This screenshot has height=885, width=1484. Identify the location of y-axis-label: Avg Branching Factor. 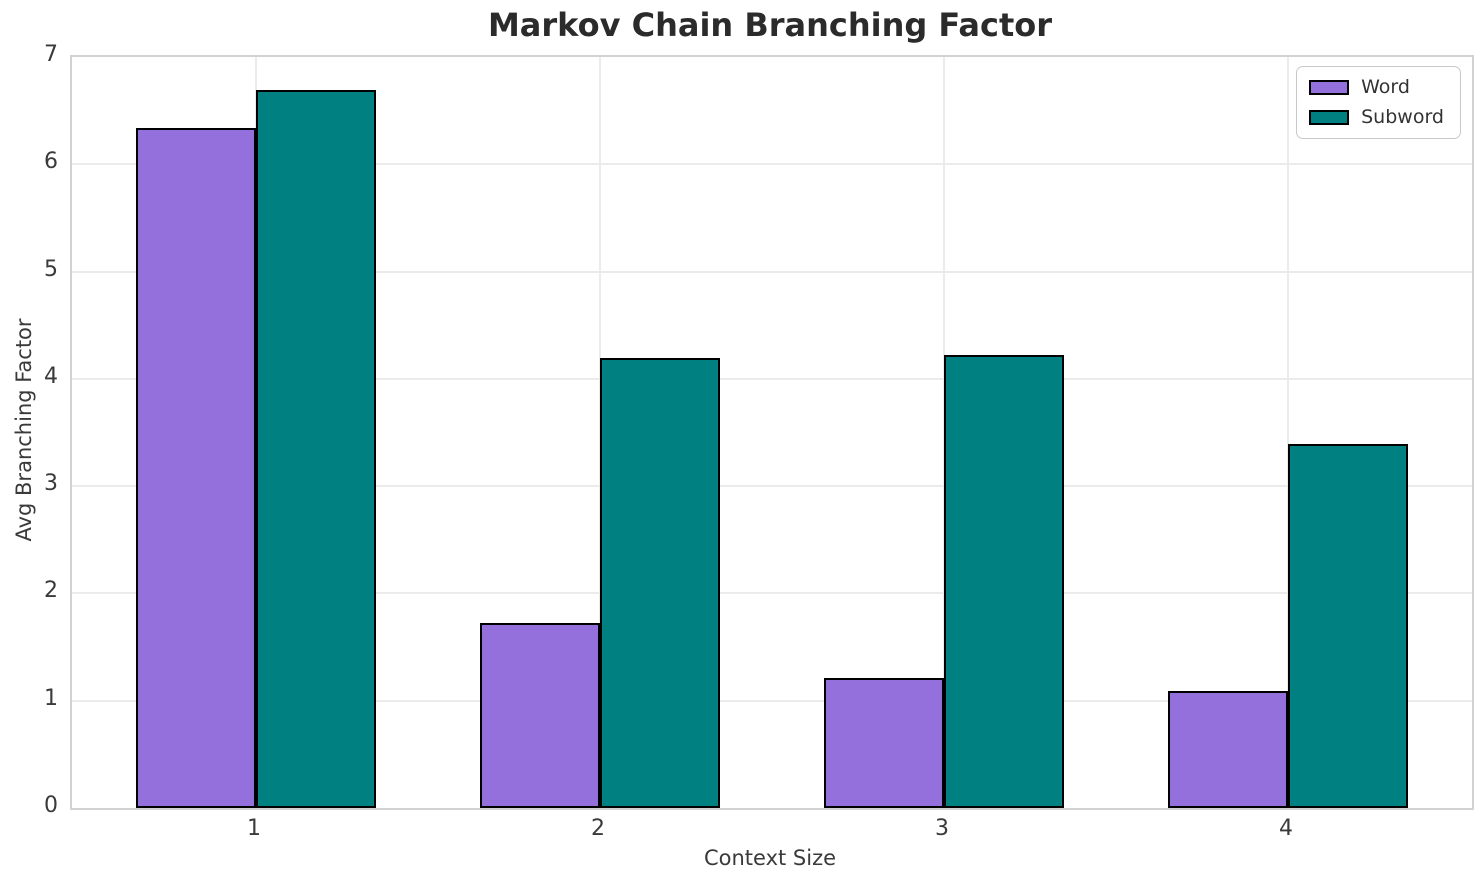
(24, 430).